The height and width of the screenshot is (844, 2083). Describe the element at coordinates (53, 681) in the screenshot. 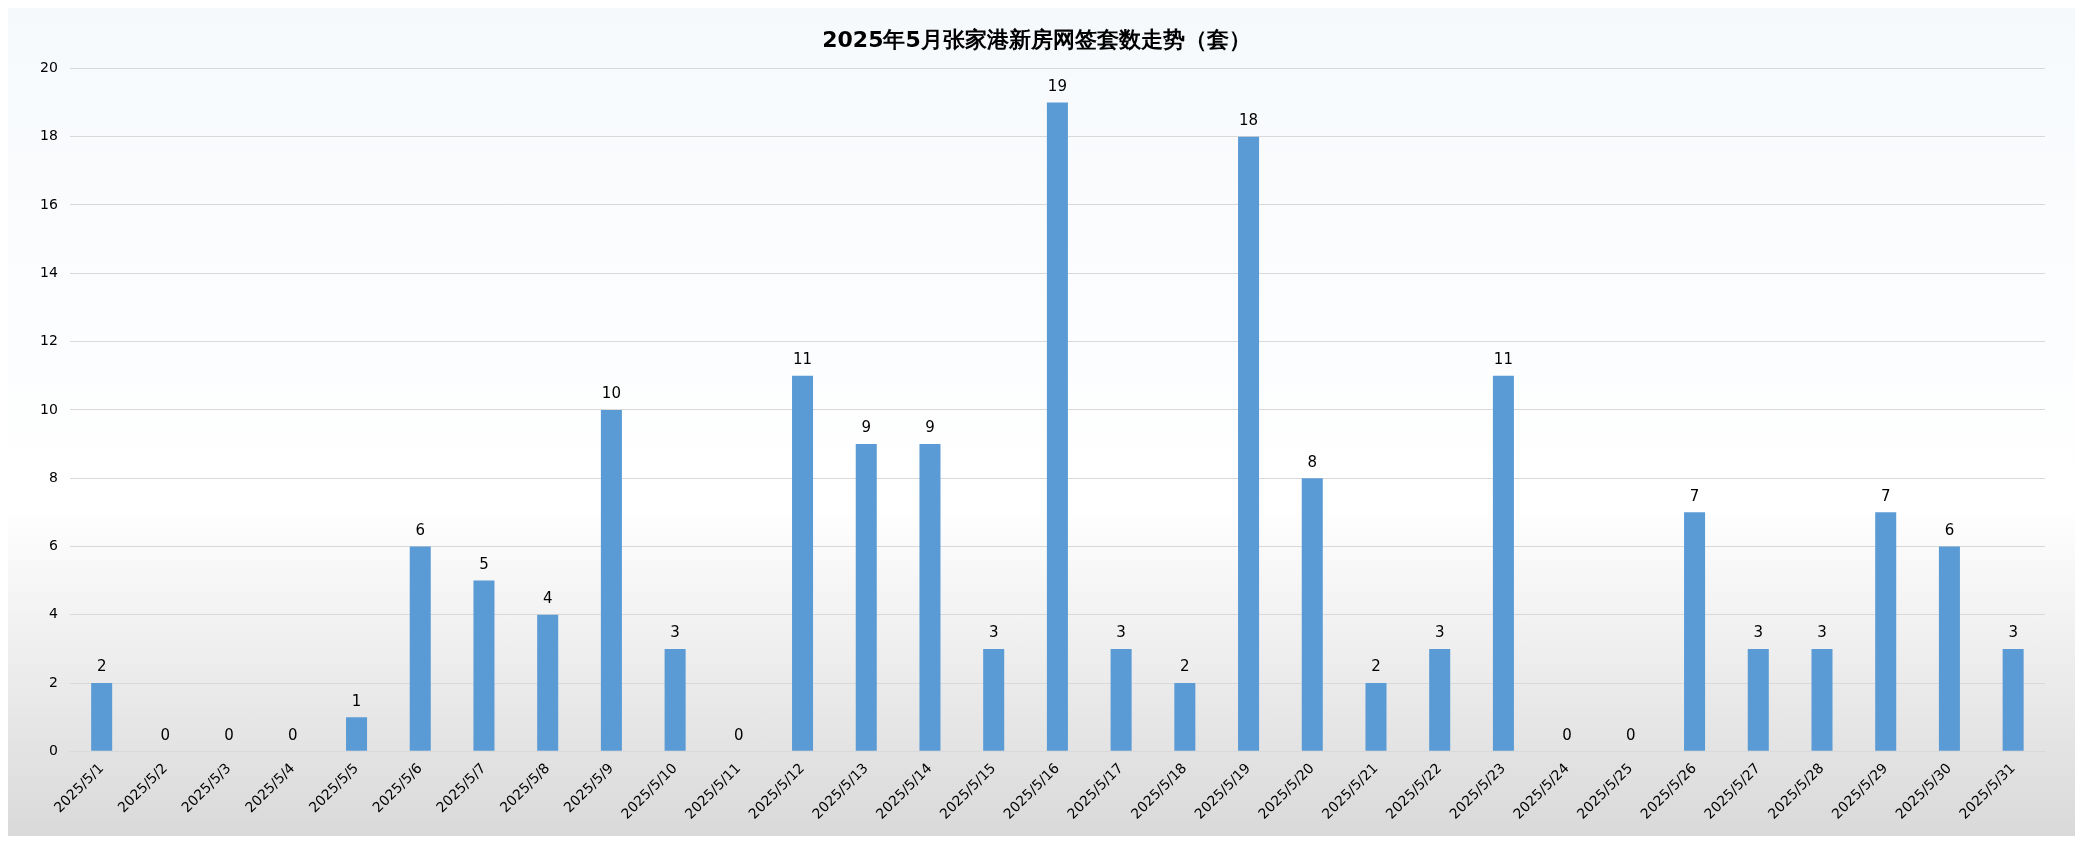

I see `y-tick-label: 2` at that location.